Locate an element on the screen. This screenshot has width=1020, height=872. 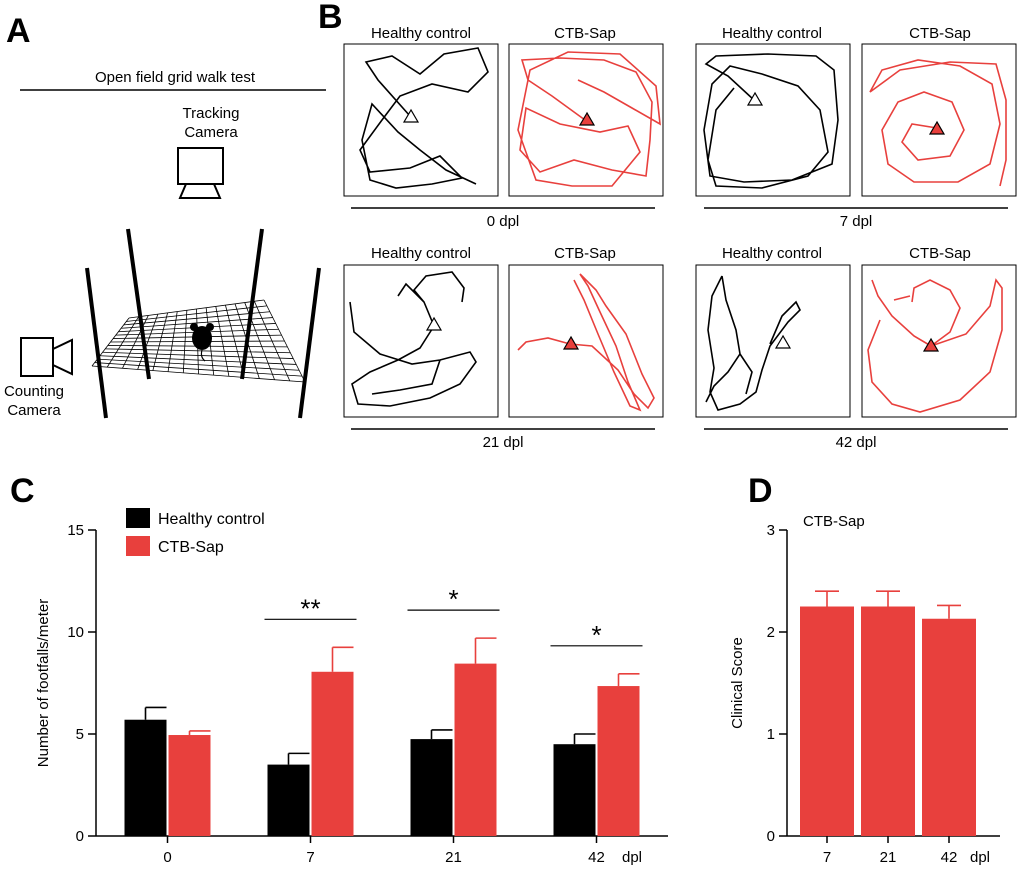
counting-camera-label-line1: Counting is located at coordinates (34, 391).